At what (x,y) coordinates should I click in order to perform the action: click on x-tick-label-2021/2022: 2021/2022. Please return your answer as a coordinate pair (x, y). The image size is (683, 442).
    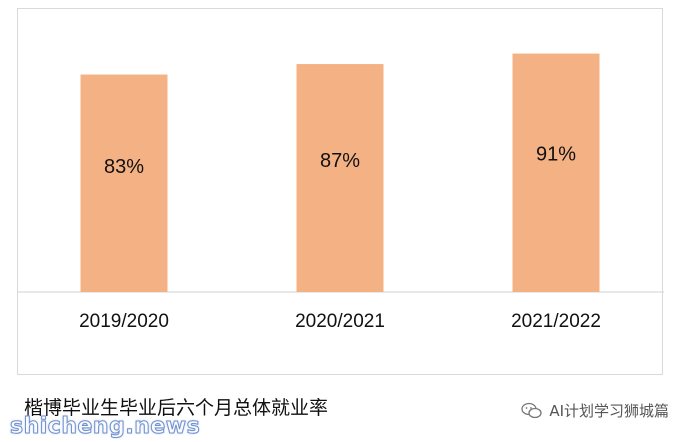
    Looking at the image, I should click on (556, 321).